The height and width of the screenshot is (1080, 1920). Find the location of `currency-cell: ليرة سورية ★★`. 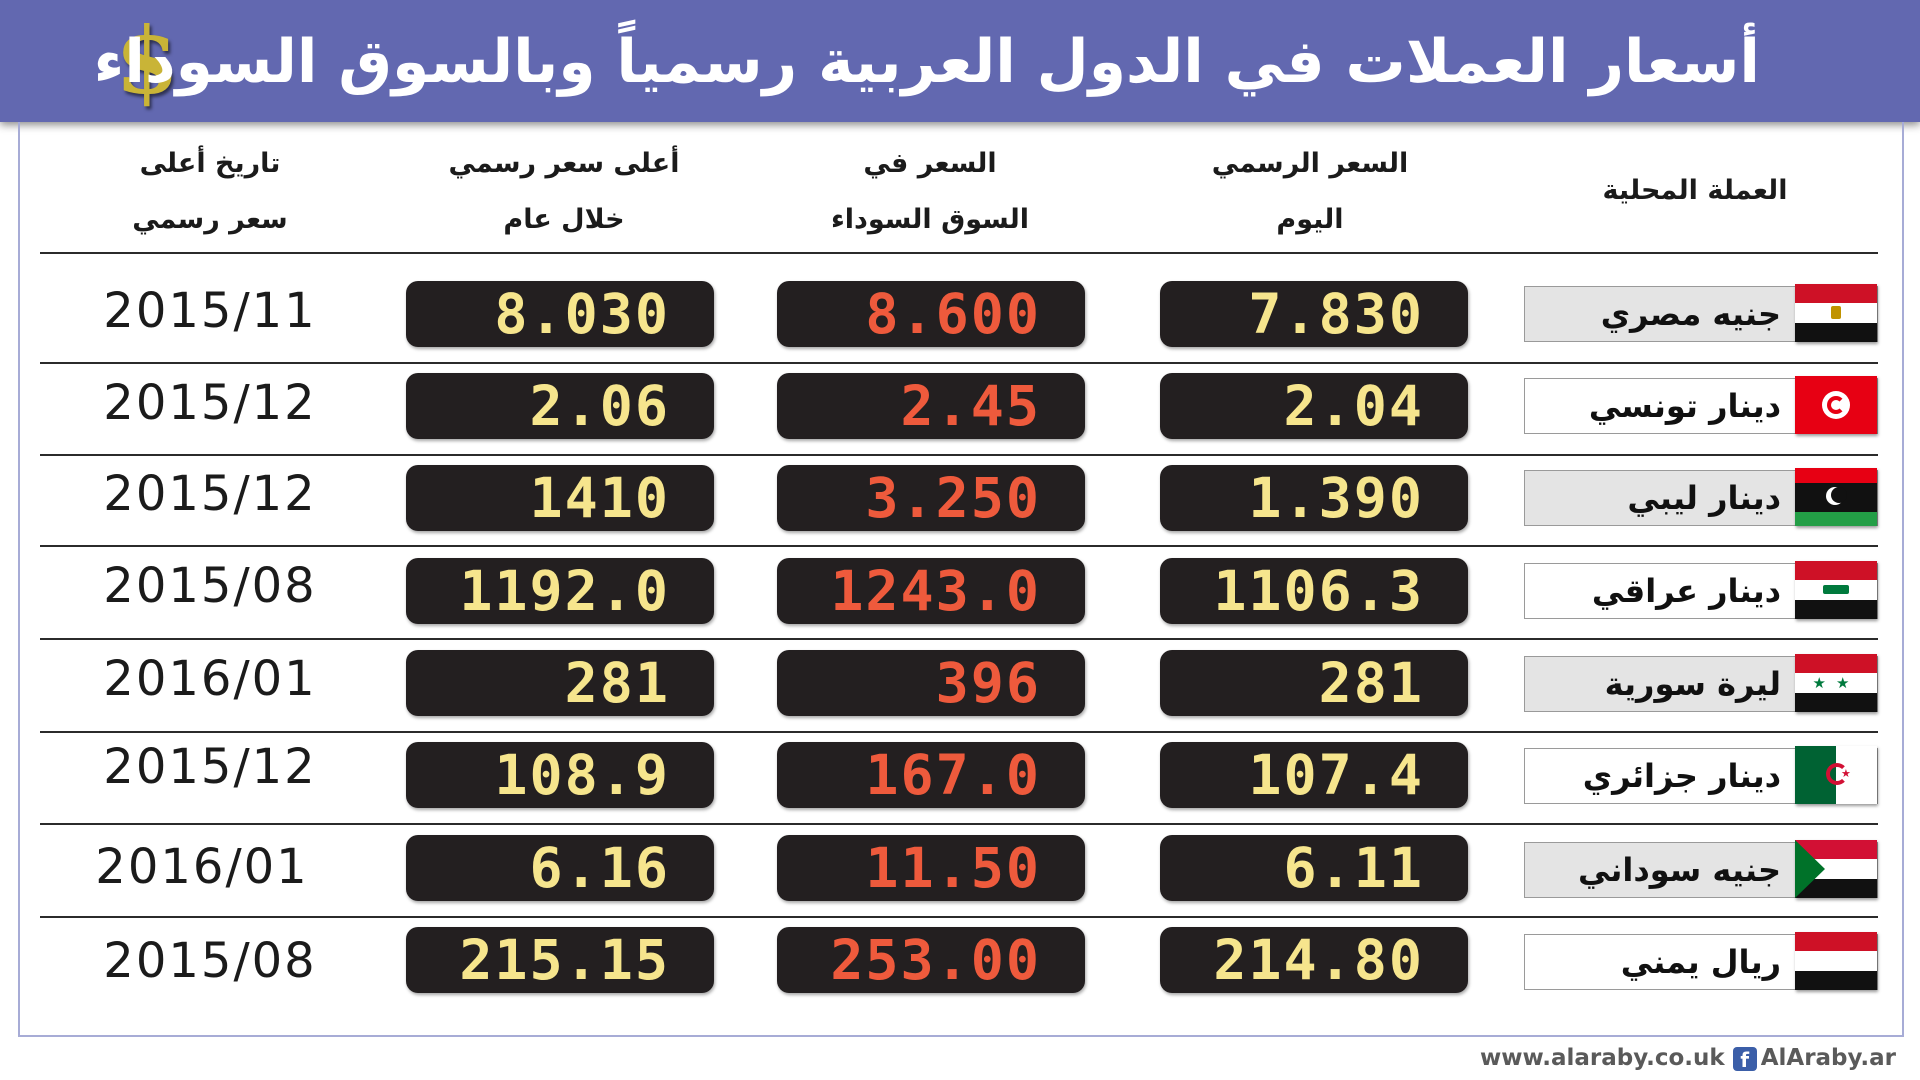

currency-cell: ليرة سورية ★★ is located at coordinates (1701, 683).